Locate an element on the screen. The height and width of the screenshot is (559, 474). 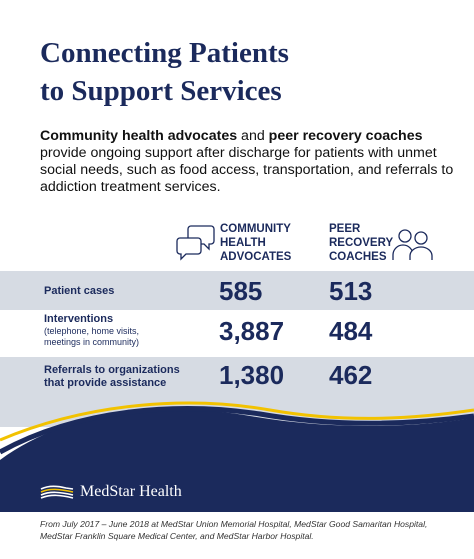
medstar-logo: MedStar Health is located at coordinates (111, 492).